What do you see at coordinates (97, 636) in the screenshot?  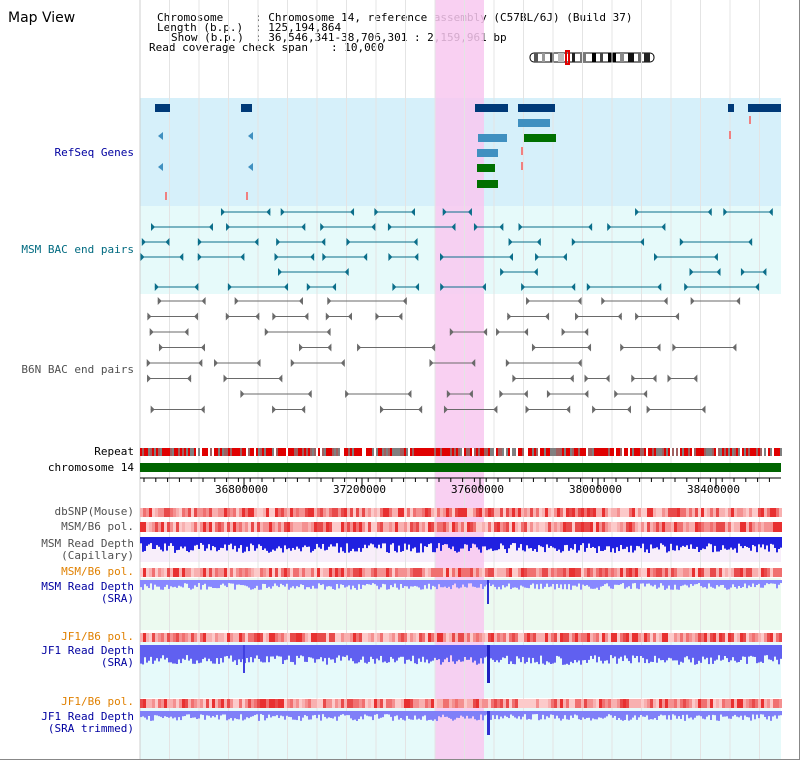 I see `jf1-b6-pol-label: JF1/B6 pol.` at bounding box center [97, 636].